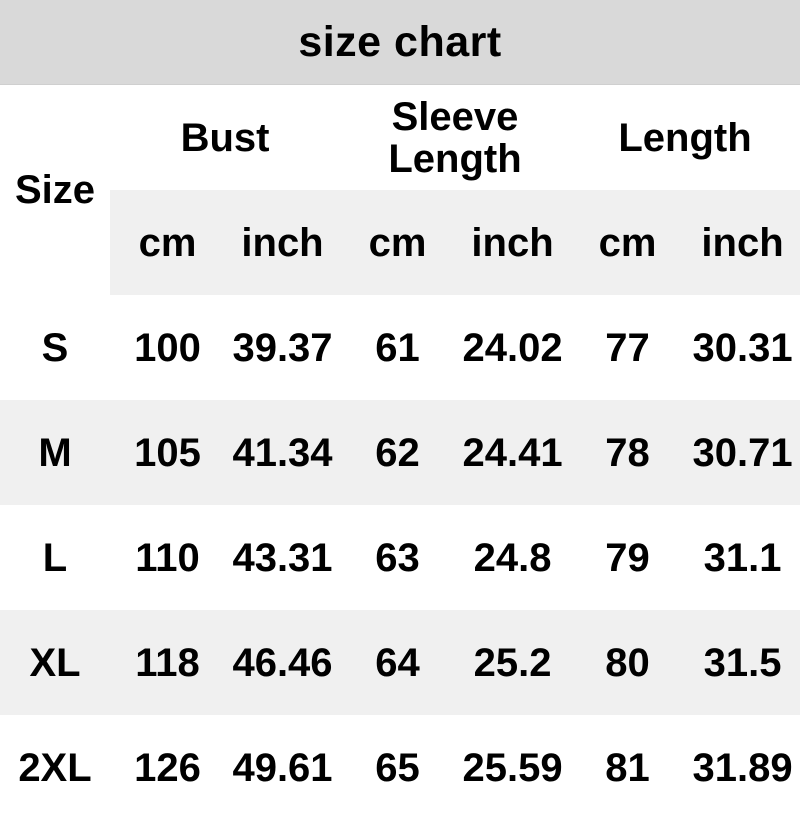  I want to click on bust-cm-value: 126, so click(167, 767).